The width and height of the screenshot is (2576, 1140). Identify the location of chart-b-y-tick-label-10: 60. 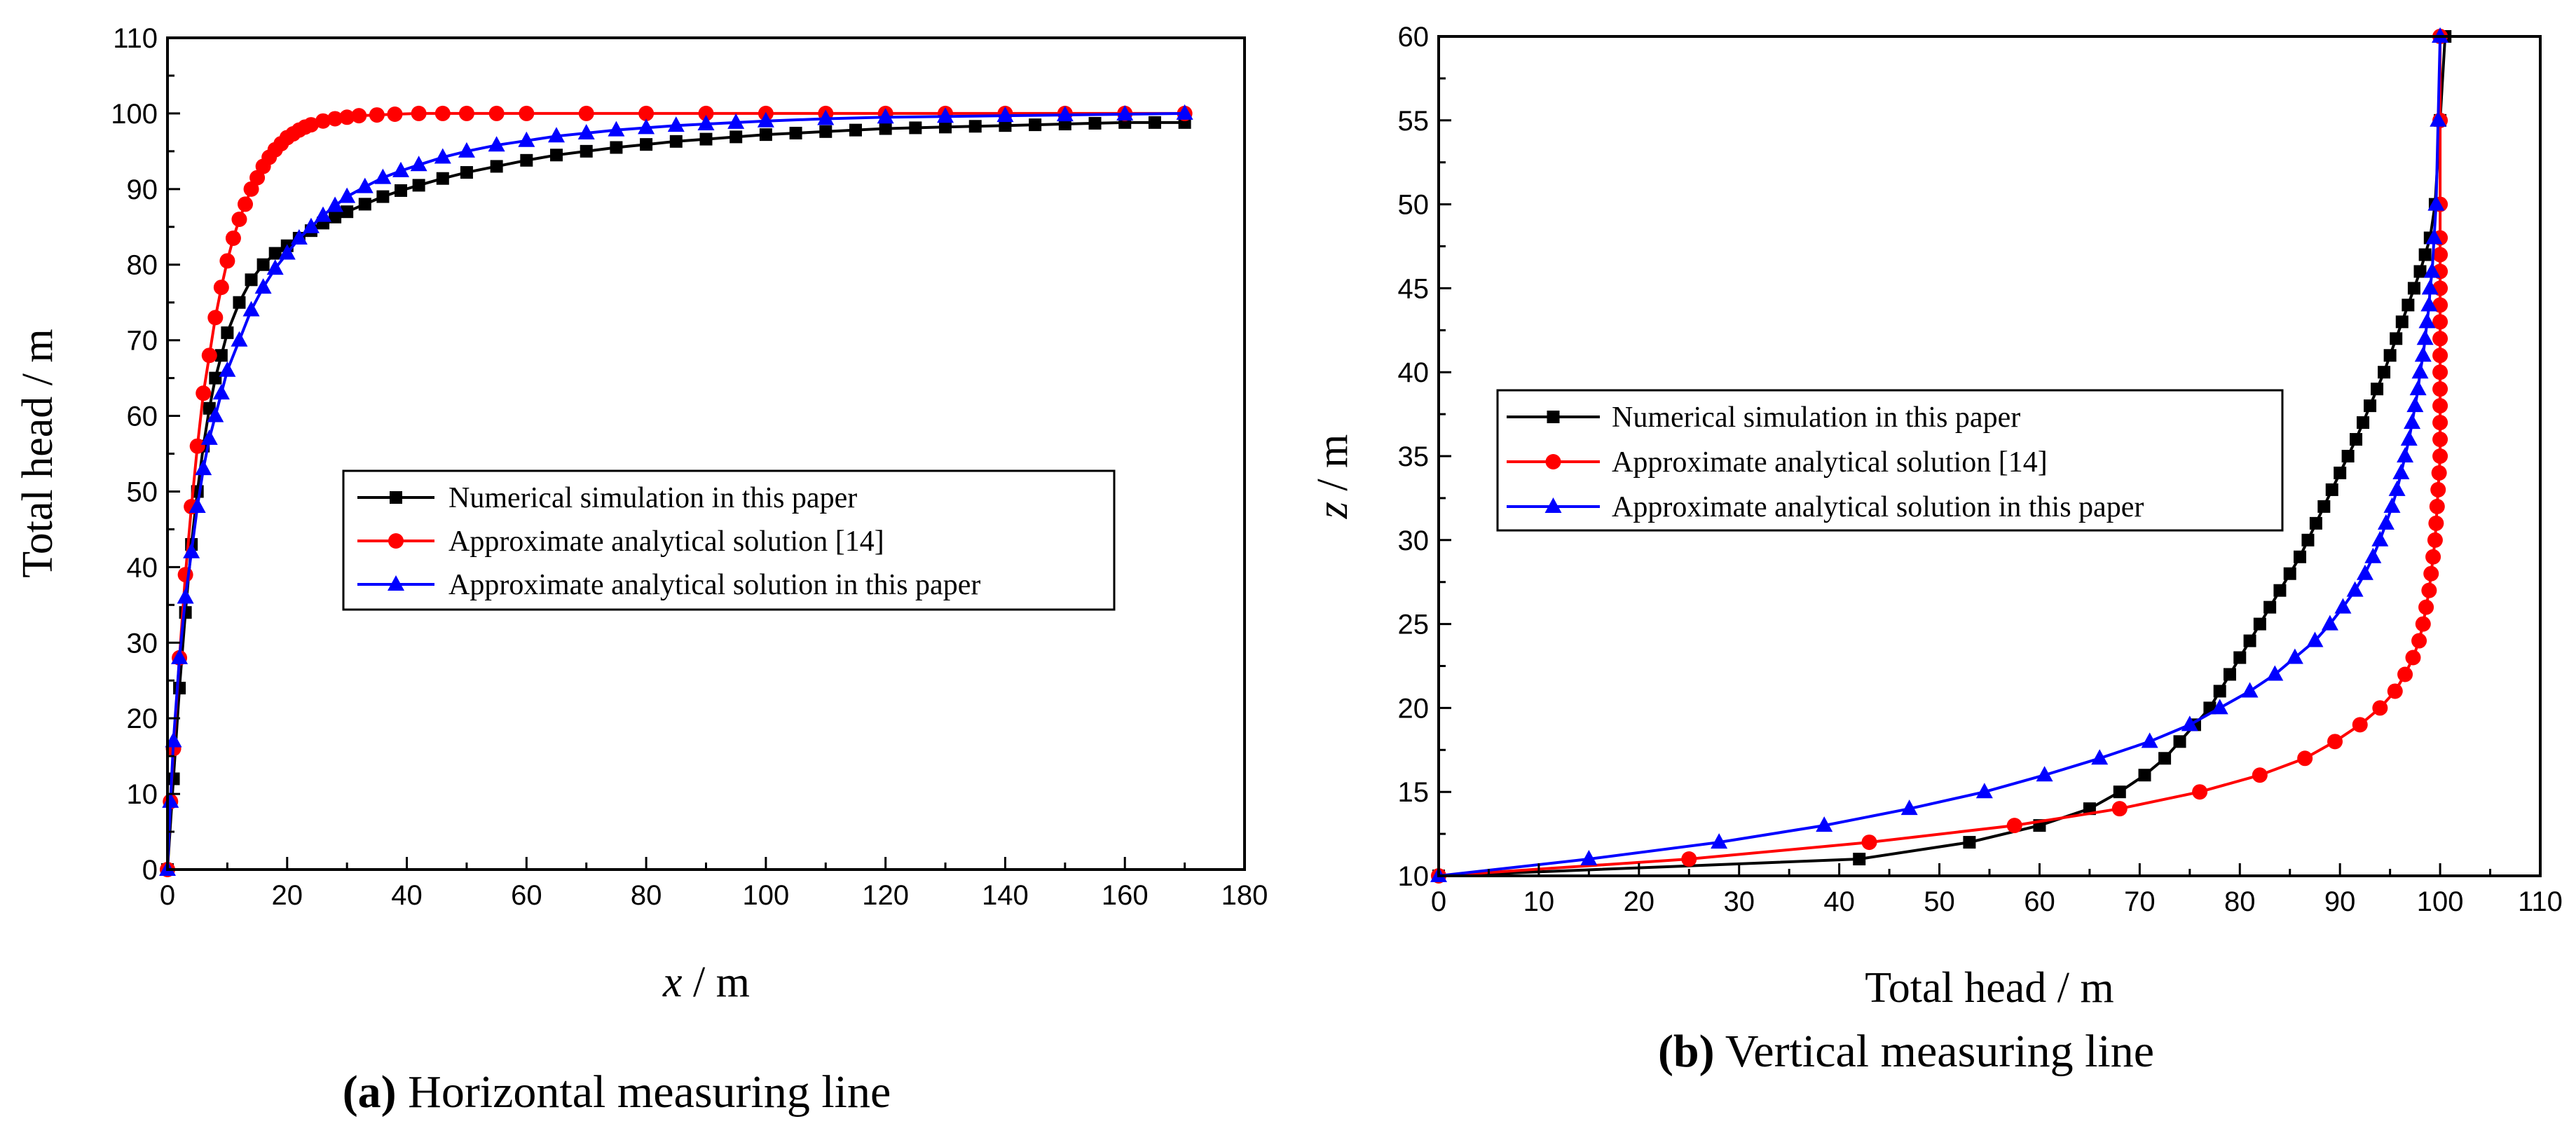
(1414, 37).